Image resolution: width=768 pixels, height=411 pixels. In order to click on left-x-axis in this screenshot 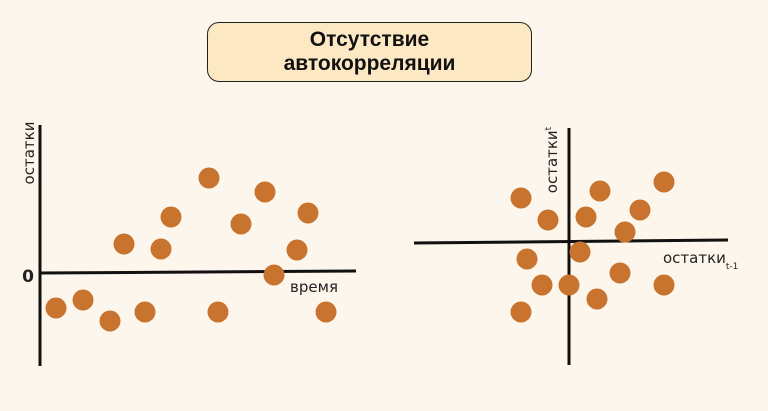, I will do `click(198, 272)`.